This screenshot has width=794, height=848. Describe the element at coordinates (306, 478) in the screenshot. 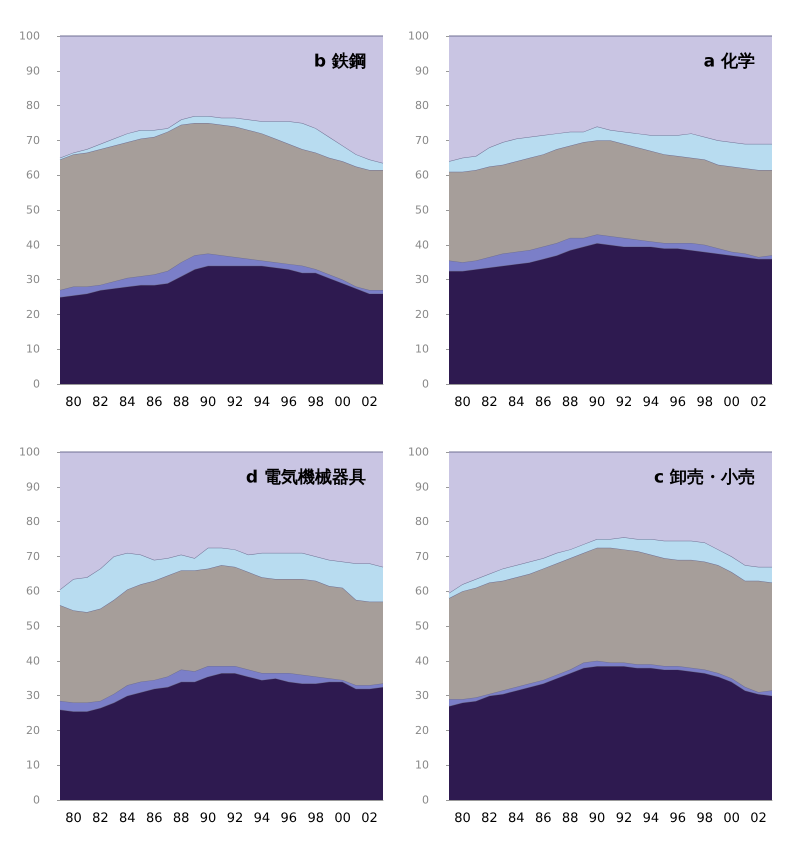

I see `text: d 電気機械器具` at that location.